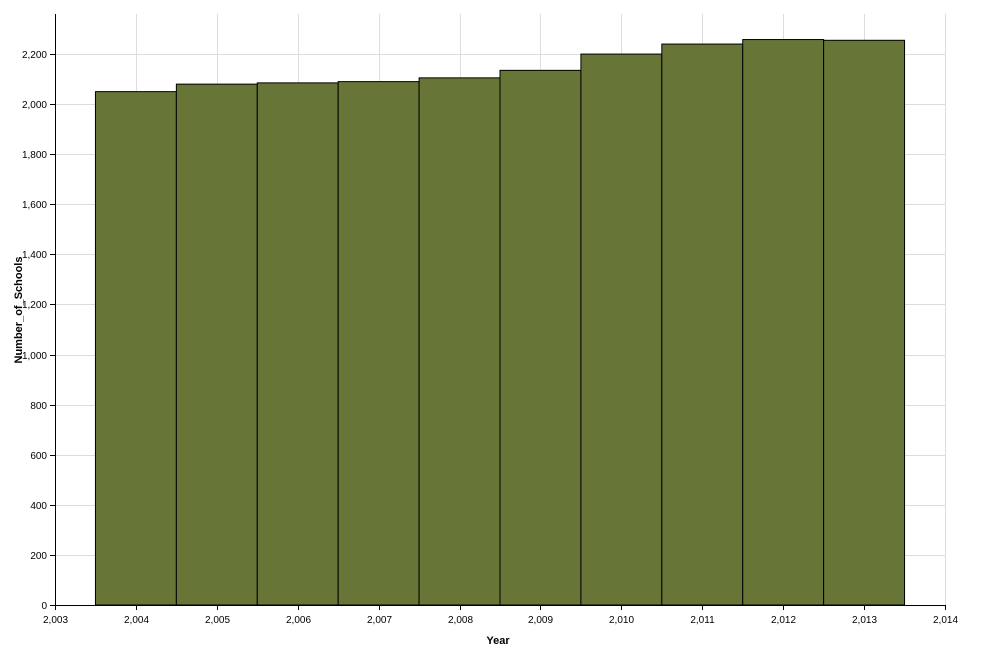 The image size is (986, 669). I want to click on y-tick-label: 0, so click(44, 606).